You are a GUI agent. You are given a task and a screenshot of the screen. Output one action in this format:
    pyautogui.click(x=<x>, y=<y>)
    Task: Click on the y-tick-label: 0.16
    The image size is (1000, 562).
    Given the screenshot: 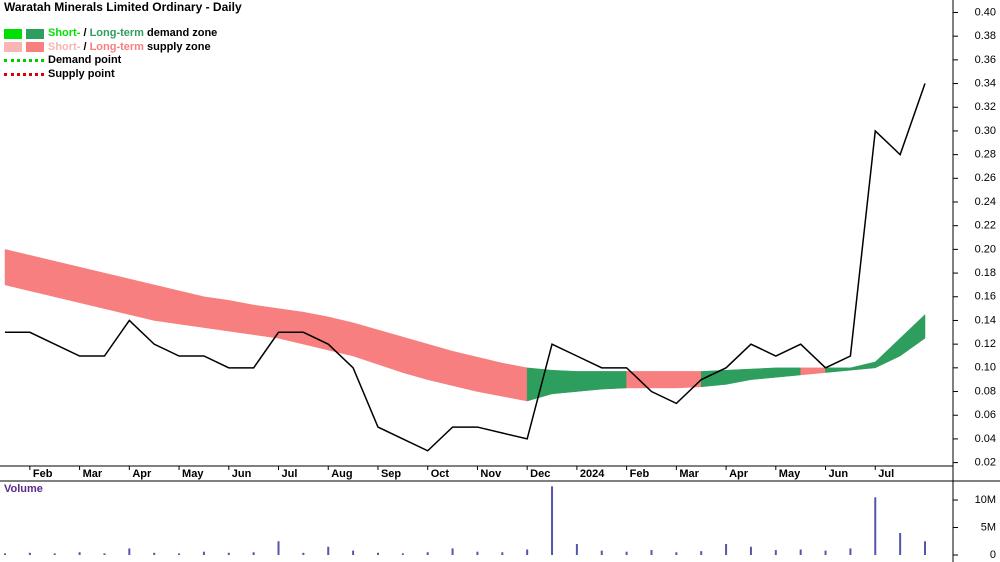 What is the action you would take?
    pyautogui.click(x=985, y=297)
    